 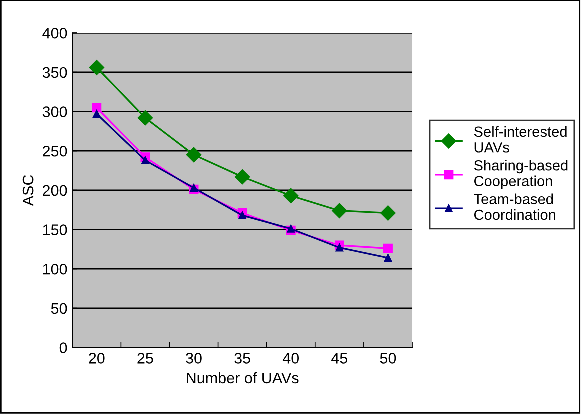 What do you see at coordinates (521, 175) in the screenshot?
I see `legend-label: Sharing-based Cooperation` at bounding box center [521, 175].